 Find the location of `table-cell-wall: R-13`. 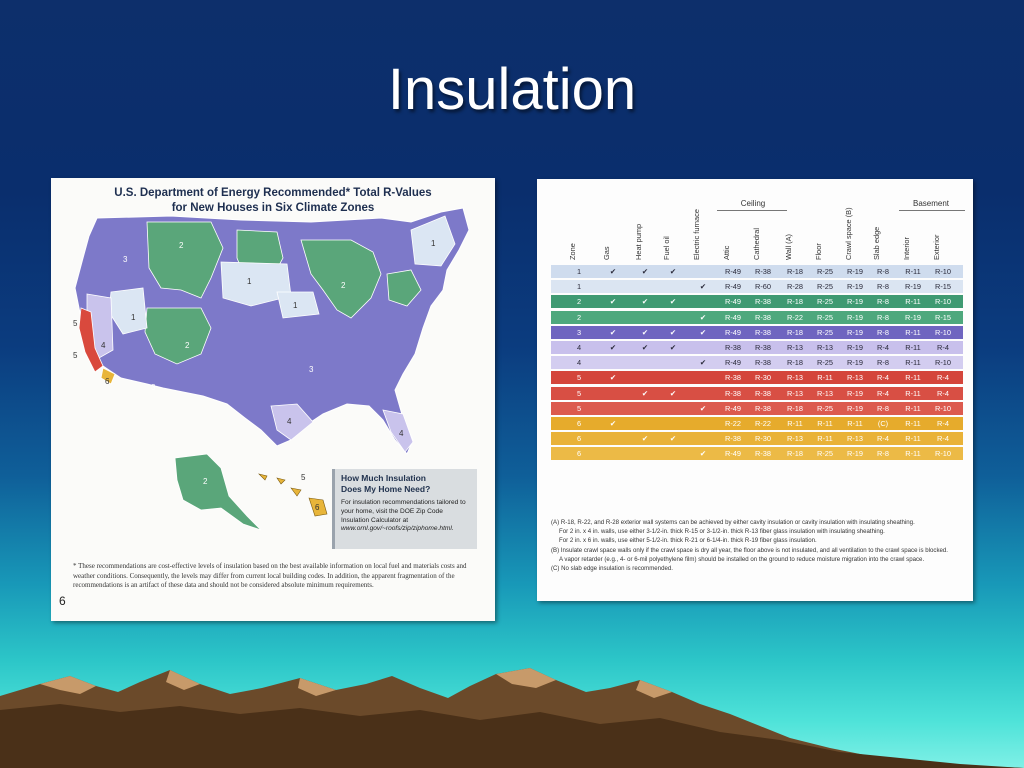

table-cell-wall: R-13 is located at coordinates (795, 393).